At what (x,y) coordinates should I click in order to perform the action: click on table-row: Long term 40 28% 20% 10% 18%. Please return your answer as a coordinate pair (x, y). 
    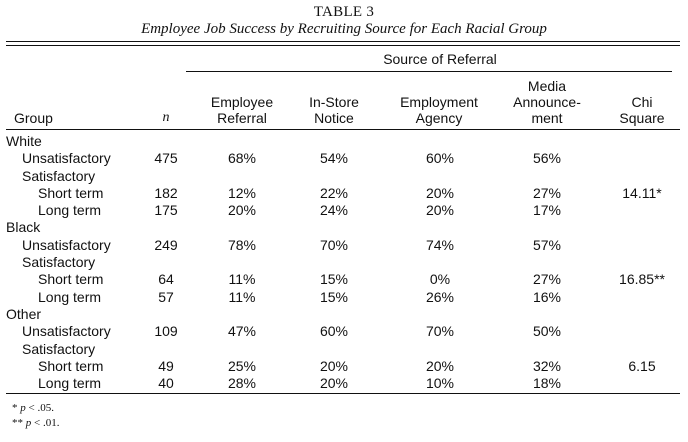
    Looking at the image, I should click on (344, 383).